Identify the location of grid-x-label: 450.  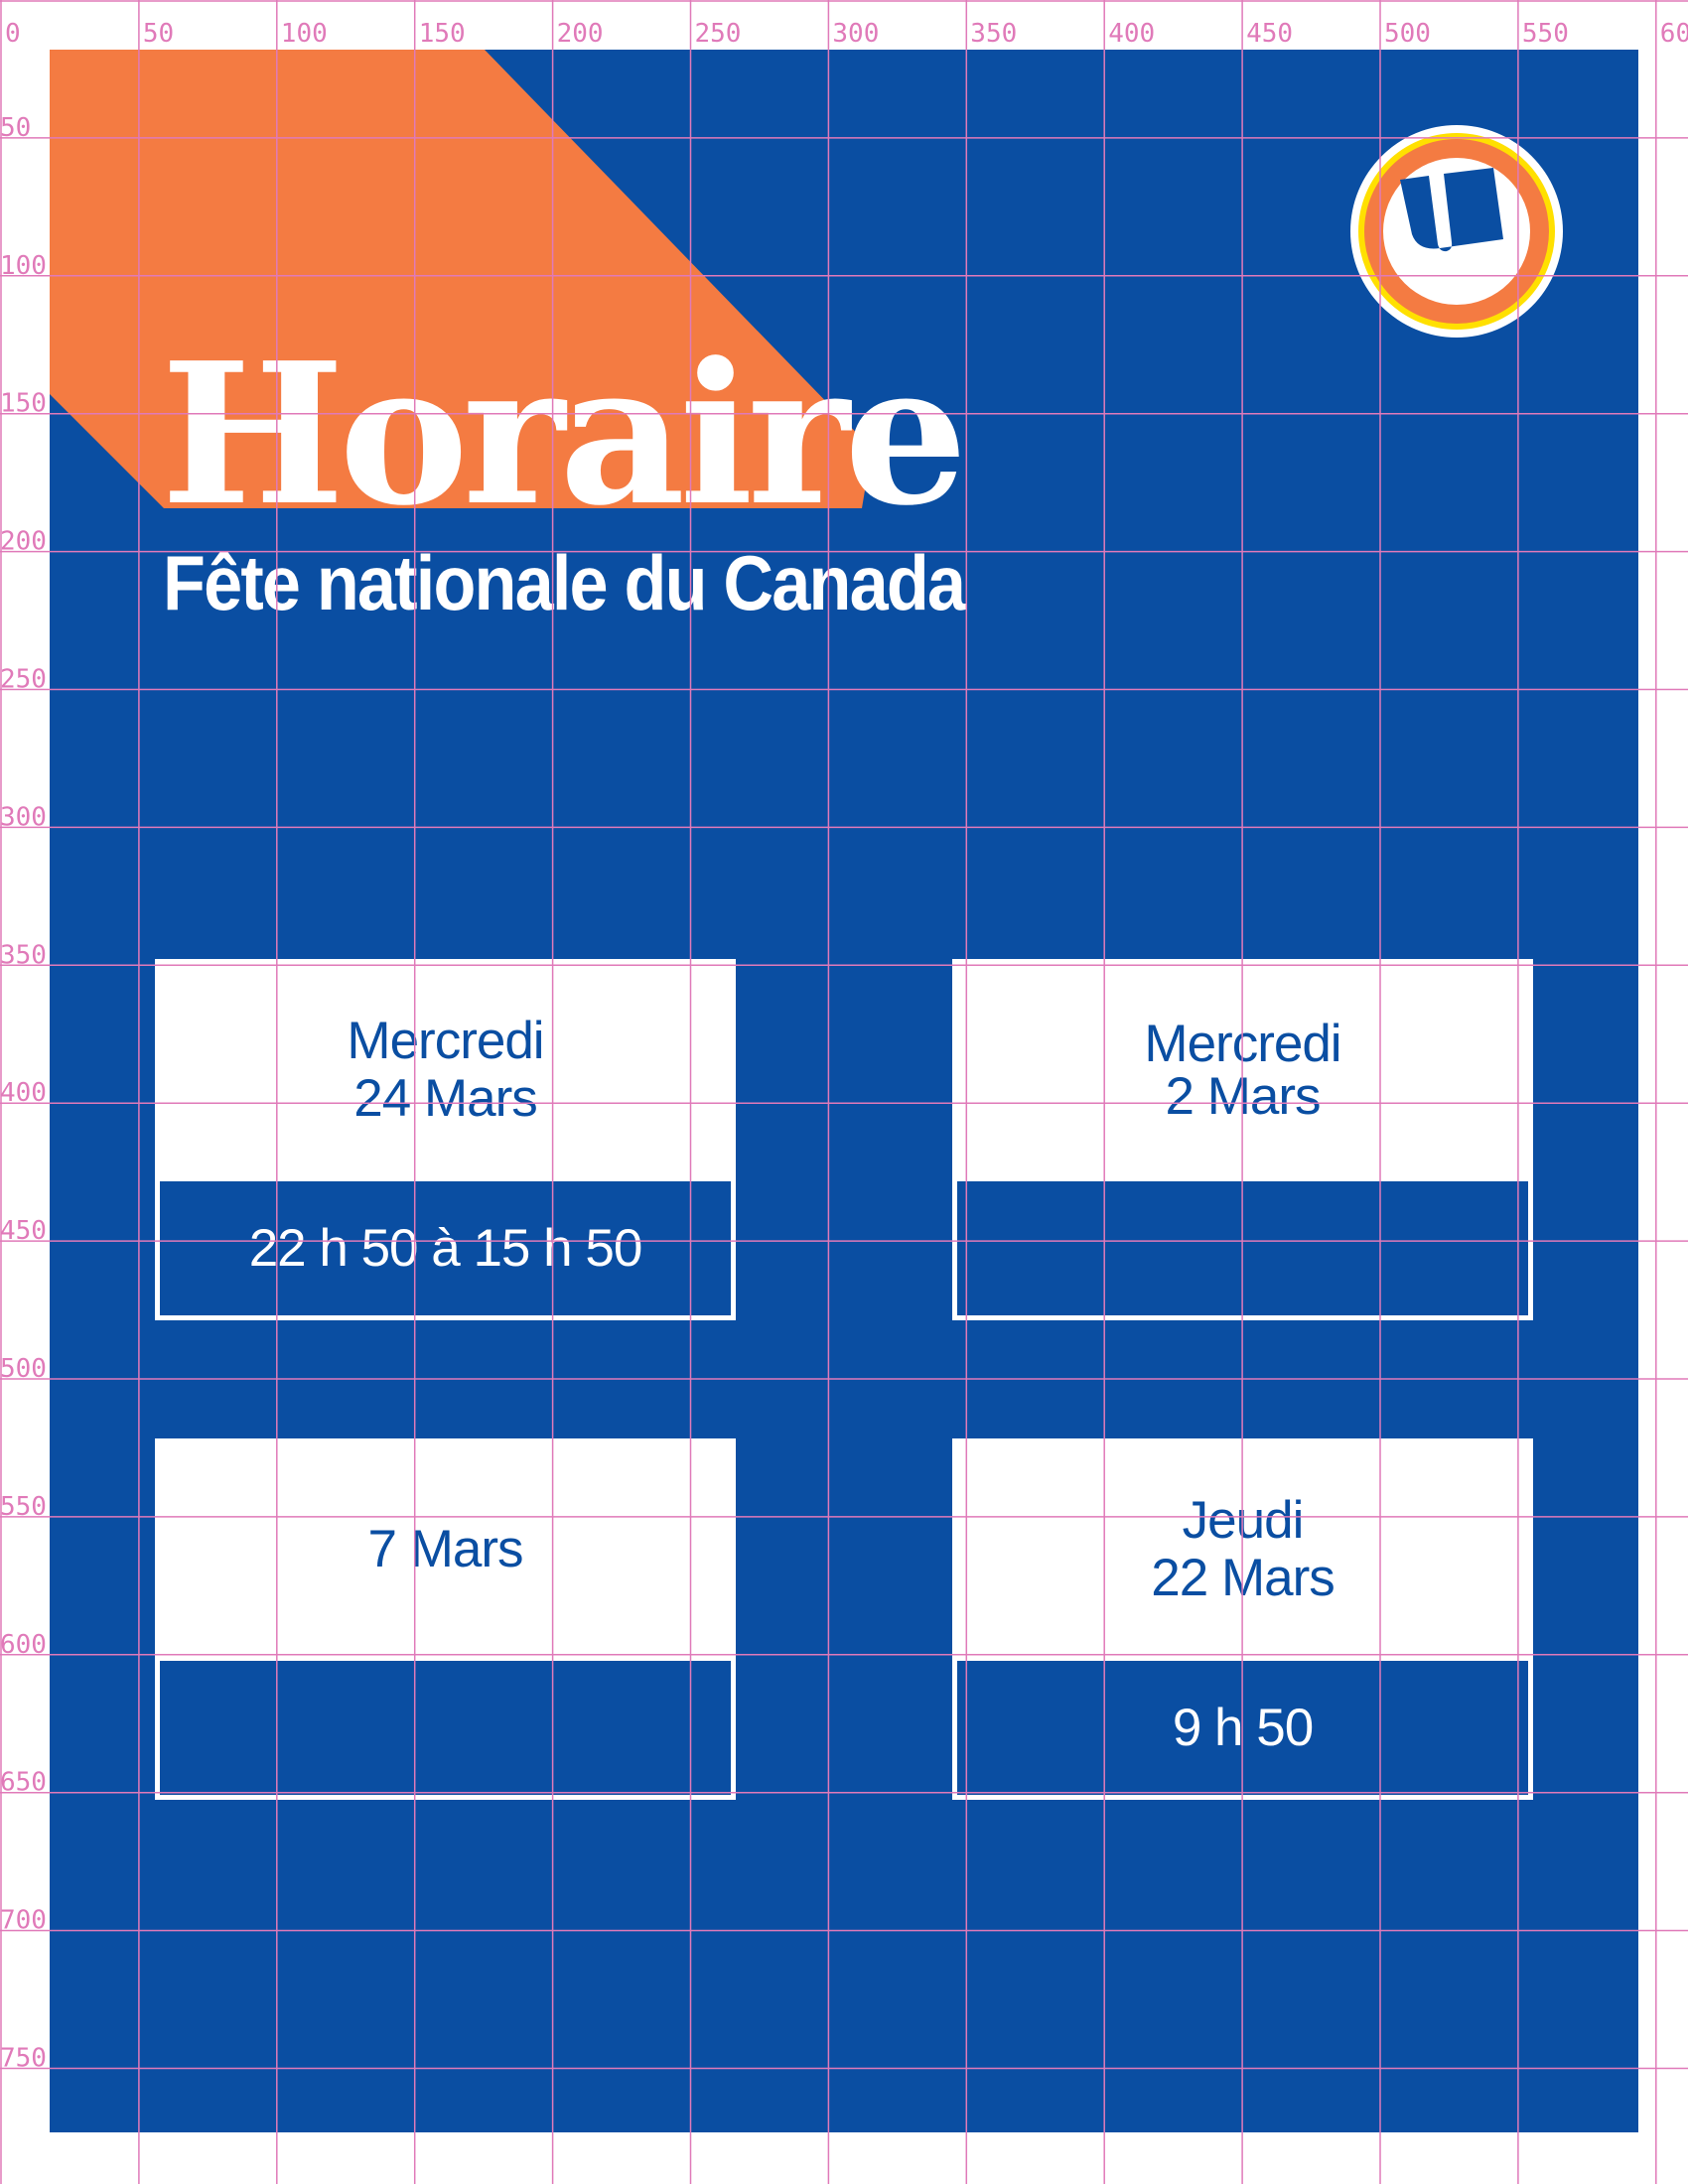
(1269, 34).